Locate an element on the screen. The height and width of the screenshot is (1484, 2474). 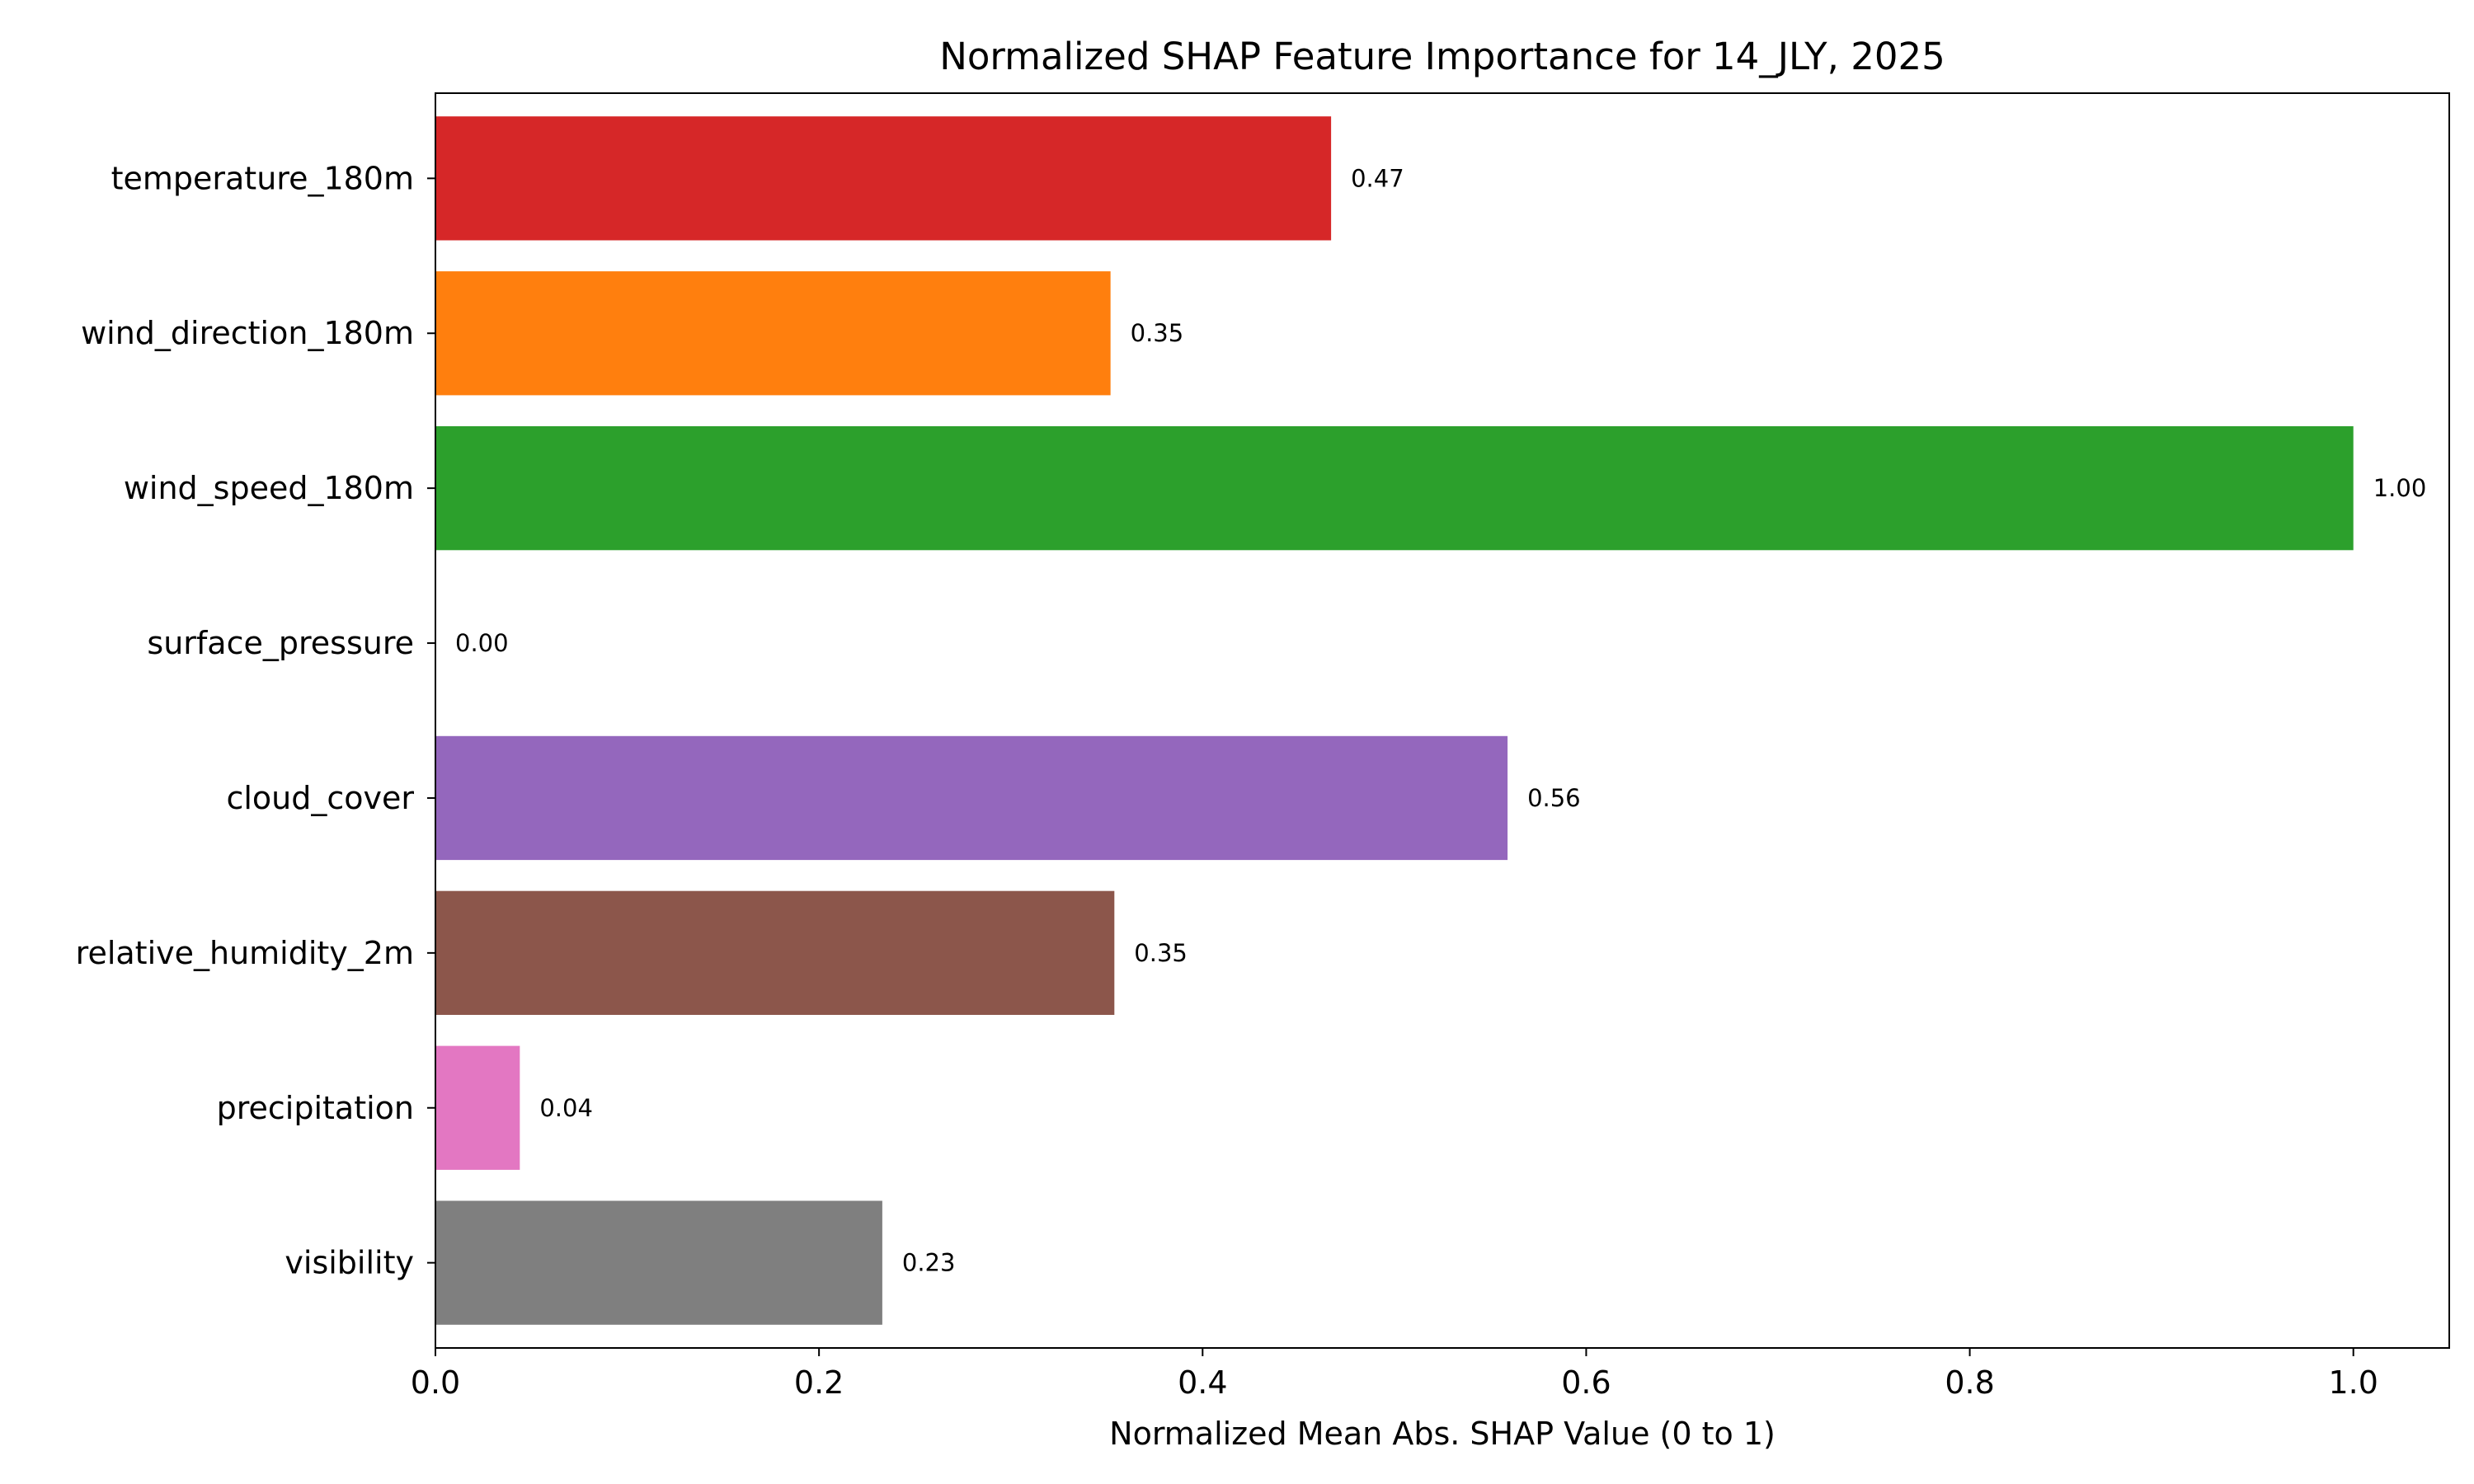
data-label: 0.47 is located at coordinates (1377, 178).